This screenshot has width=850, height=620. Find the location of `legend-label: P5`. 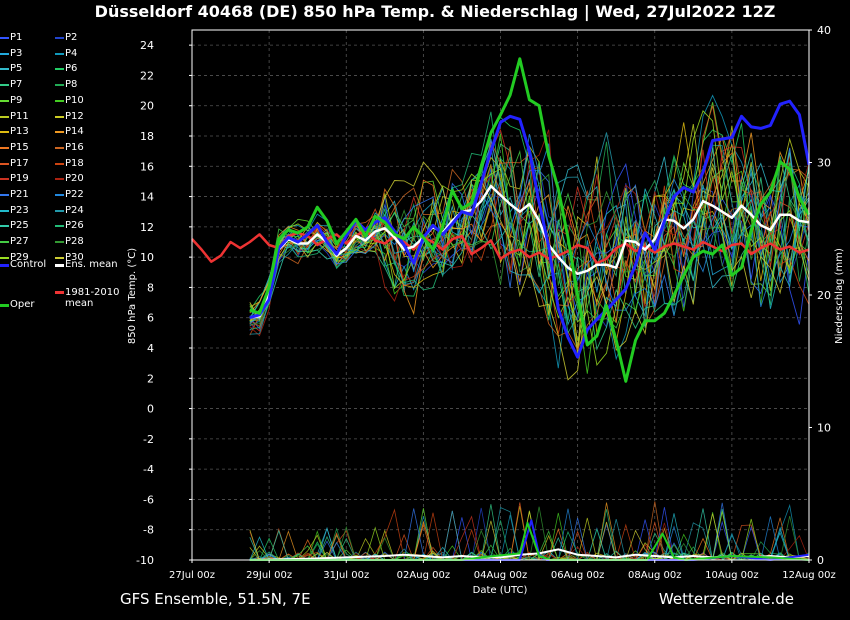

legend-label: P5 is located at coordinates (16, 69).